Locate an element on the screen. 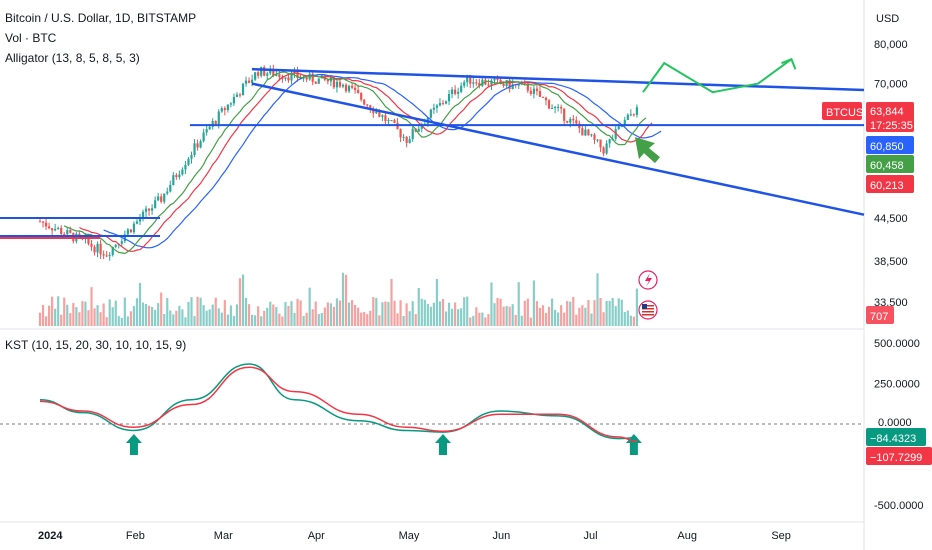 The image size is (932, 550). alligator-legend: Alligator (13, 8, 5, 8, 5, 3) is located at coordinates (72, 58).